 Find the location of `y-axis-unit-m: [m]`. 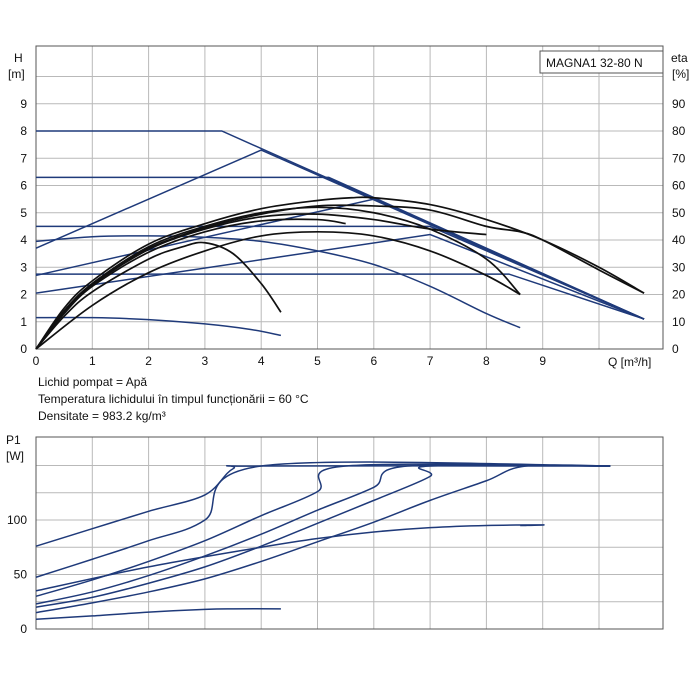

y-axis-unit-m: [m] is located at coordinates (16, 74).